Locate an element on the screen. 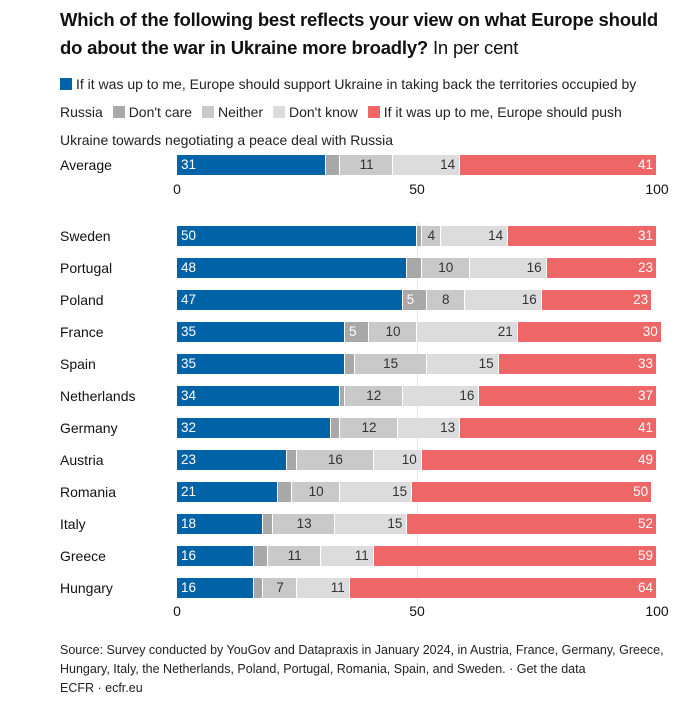  data-label: 8 is located at coordinates (446, 299).